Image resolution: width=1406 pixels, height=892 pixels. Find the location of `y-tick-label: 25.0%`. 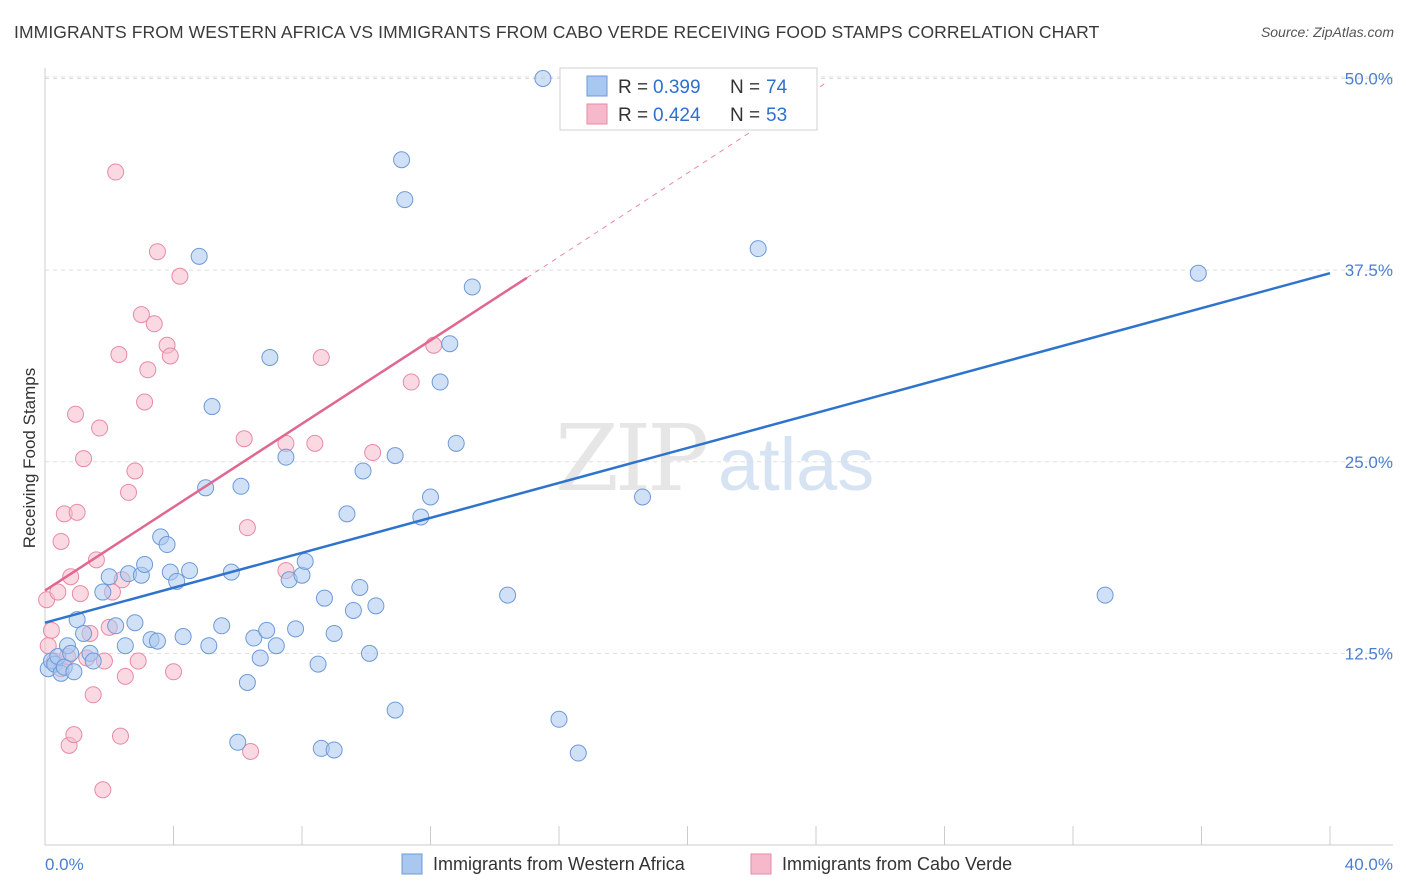

y-tick-label: 25.0% is located at coordinates (1369, 462).